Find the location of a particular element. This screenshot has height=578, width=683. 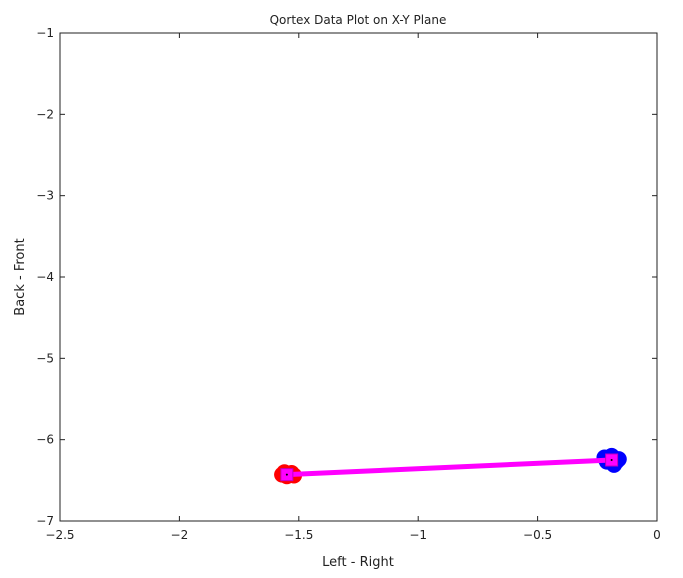

y-tick-label: −6 is located at coordinates (45, 440).